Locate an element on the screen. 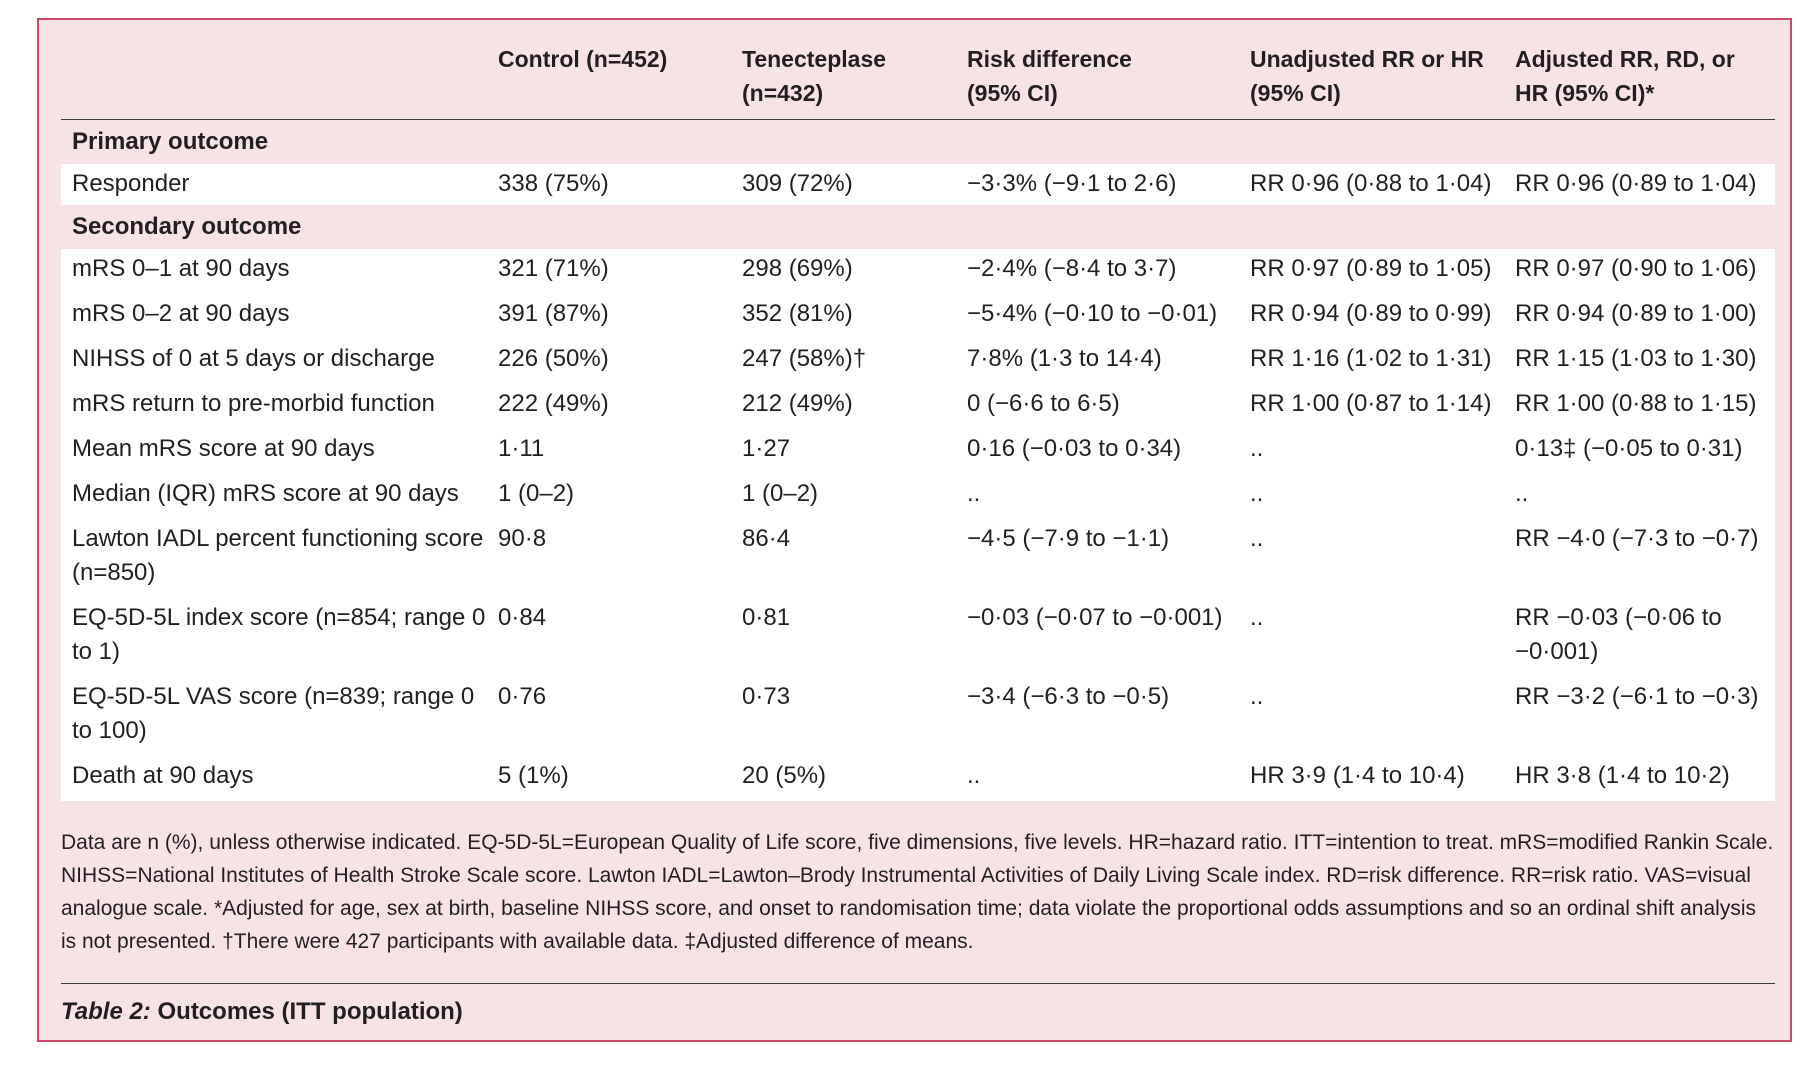 Image resolution: width=1809 pixels, height=1068 pixels. header-tenecteplase: Tenecteplase (n=432) is located at coordinates (814, 76).